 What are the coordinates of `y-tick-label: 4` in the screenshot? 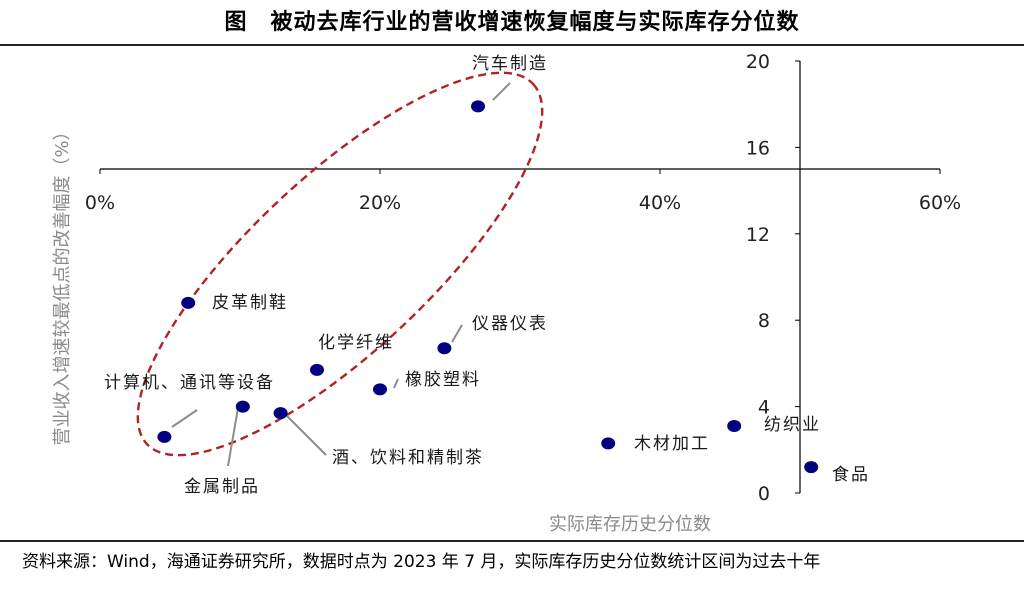 It's located at (764, 408).